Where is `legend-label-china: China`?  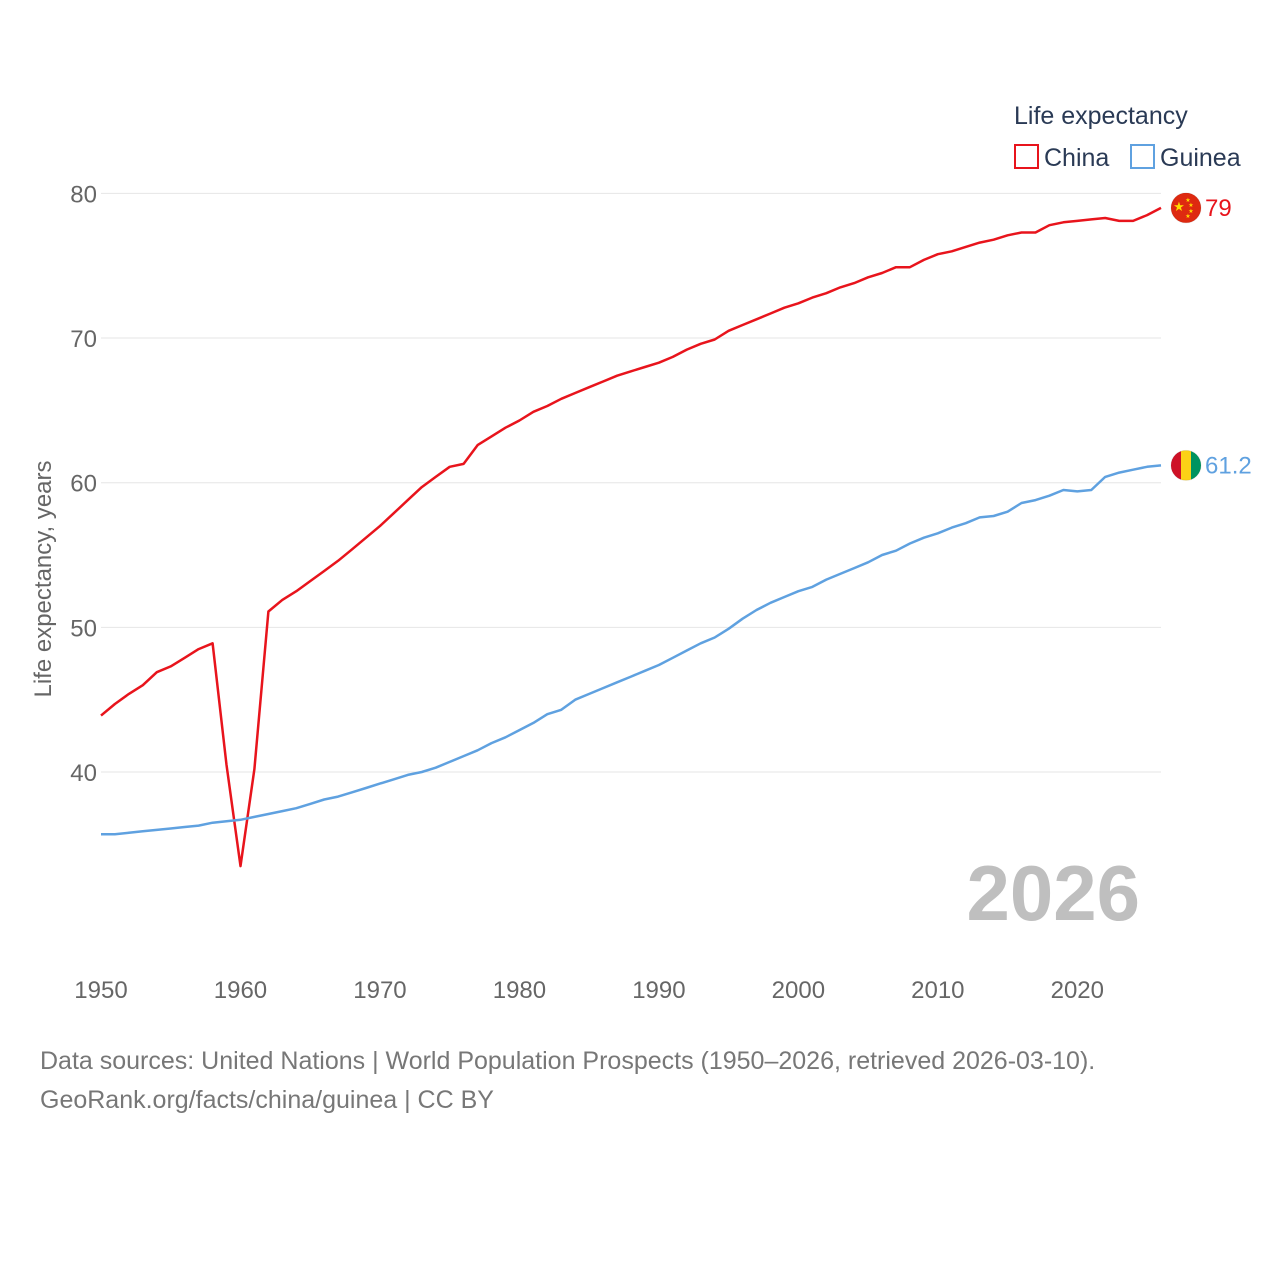 legend-label-china: China is located at coordinates (1076, 158).